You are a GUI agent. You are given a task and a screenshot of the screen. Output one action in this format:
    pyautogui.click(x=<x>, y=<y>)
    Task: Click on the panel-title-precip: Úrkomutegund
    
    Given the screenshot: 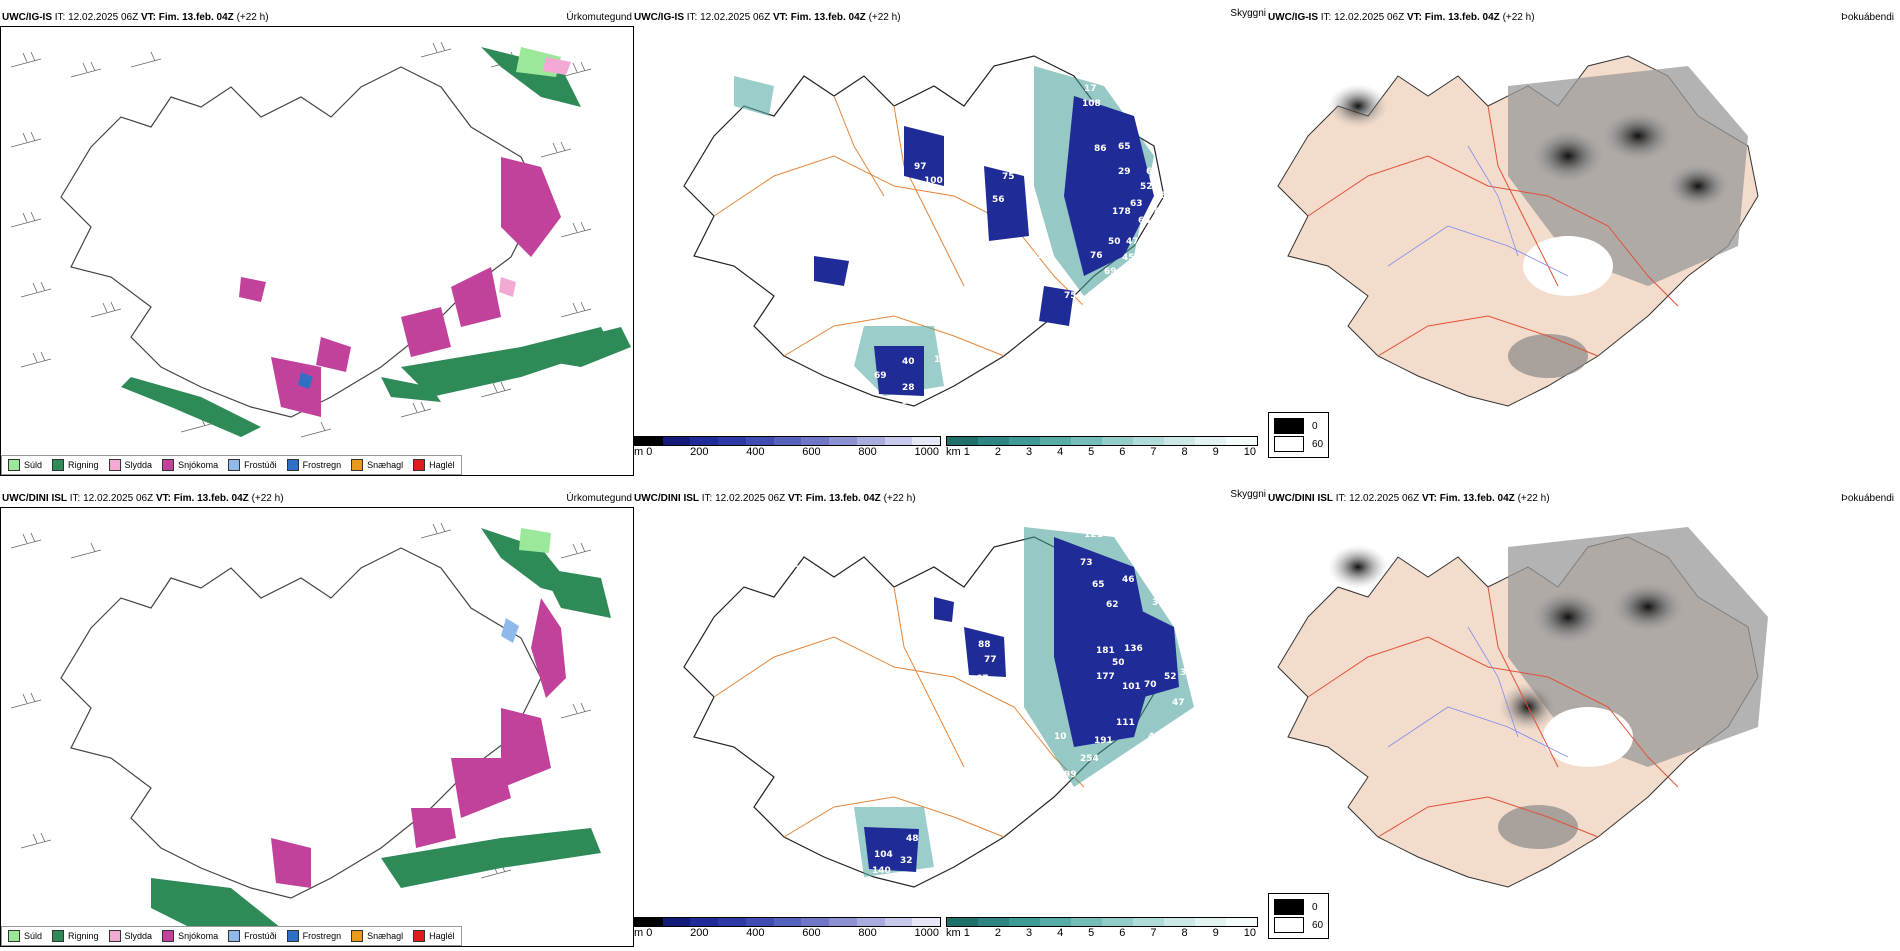 What is the action you would take?
    pyautogui.click(x=599, y=498)
    